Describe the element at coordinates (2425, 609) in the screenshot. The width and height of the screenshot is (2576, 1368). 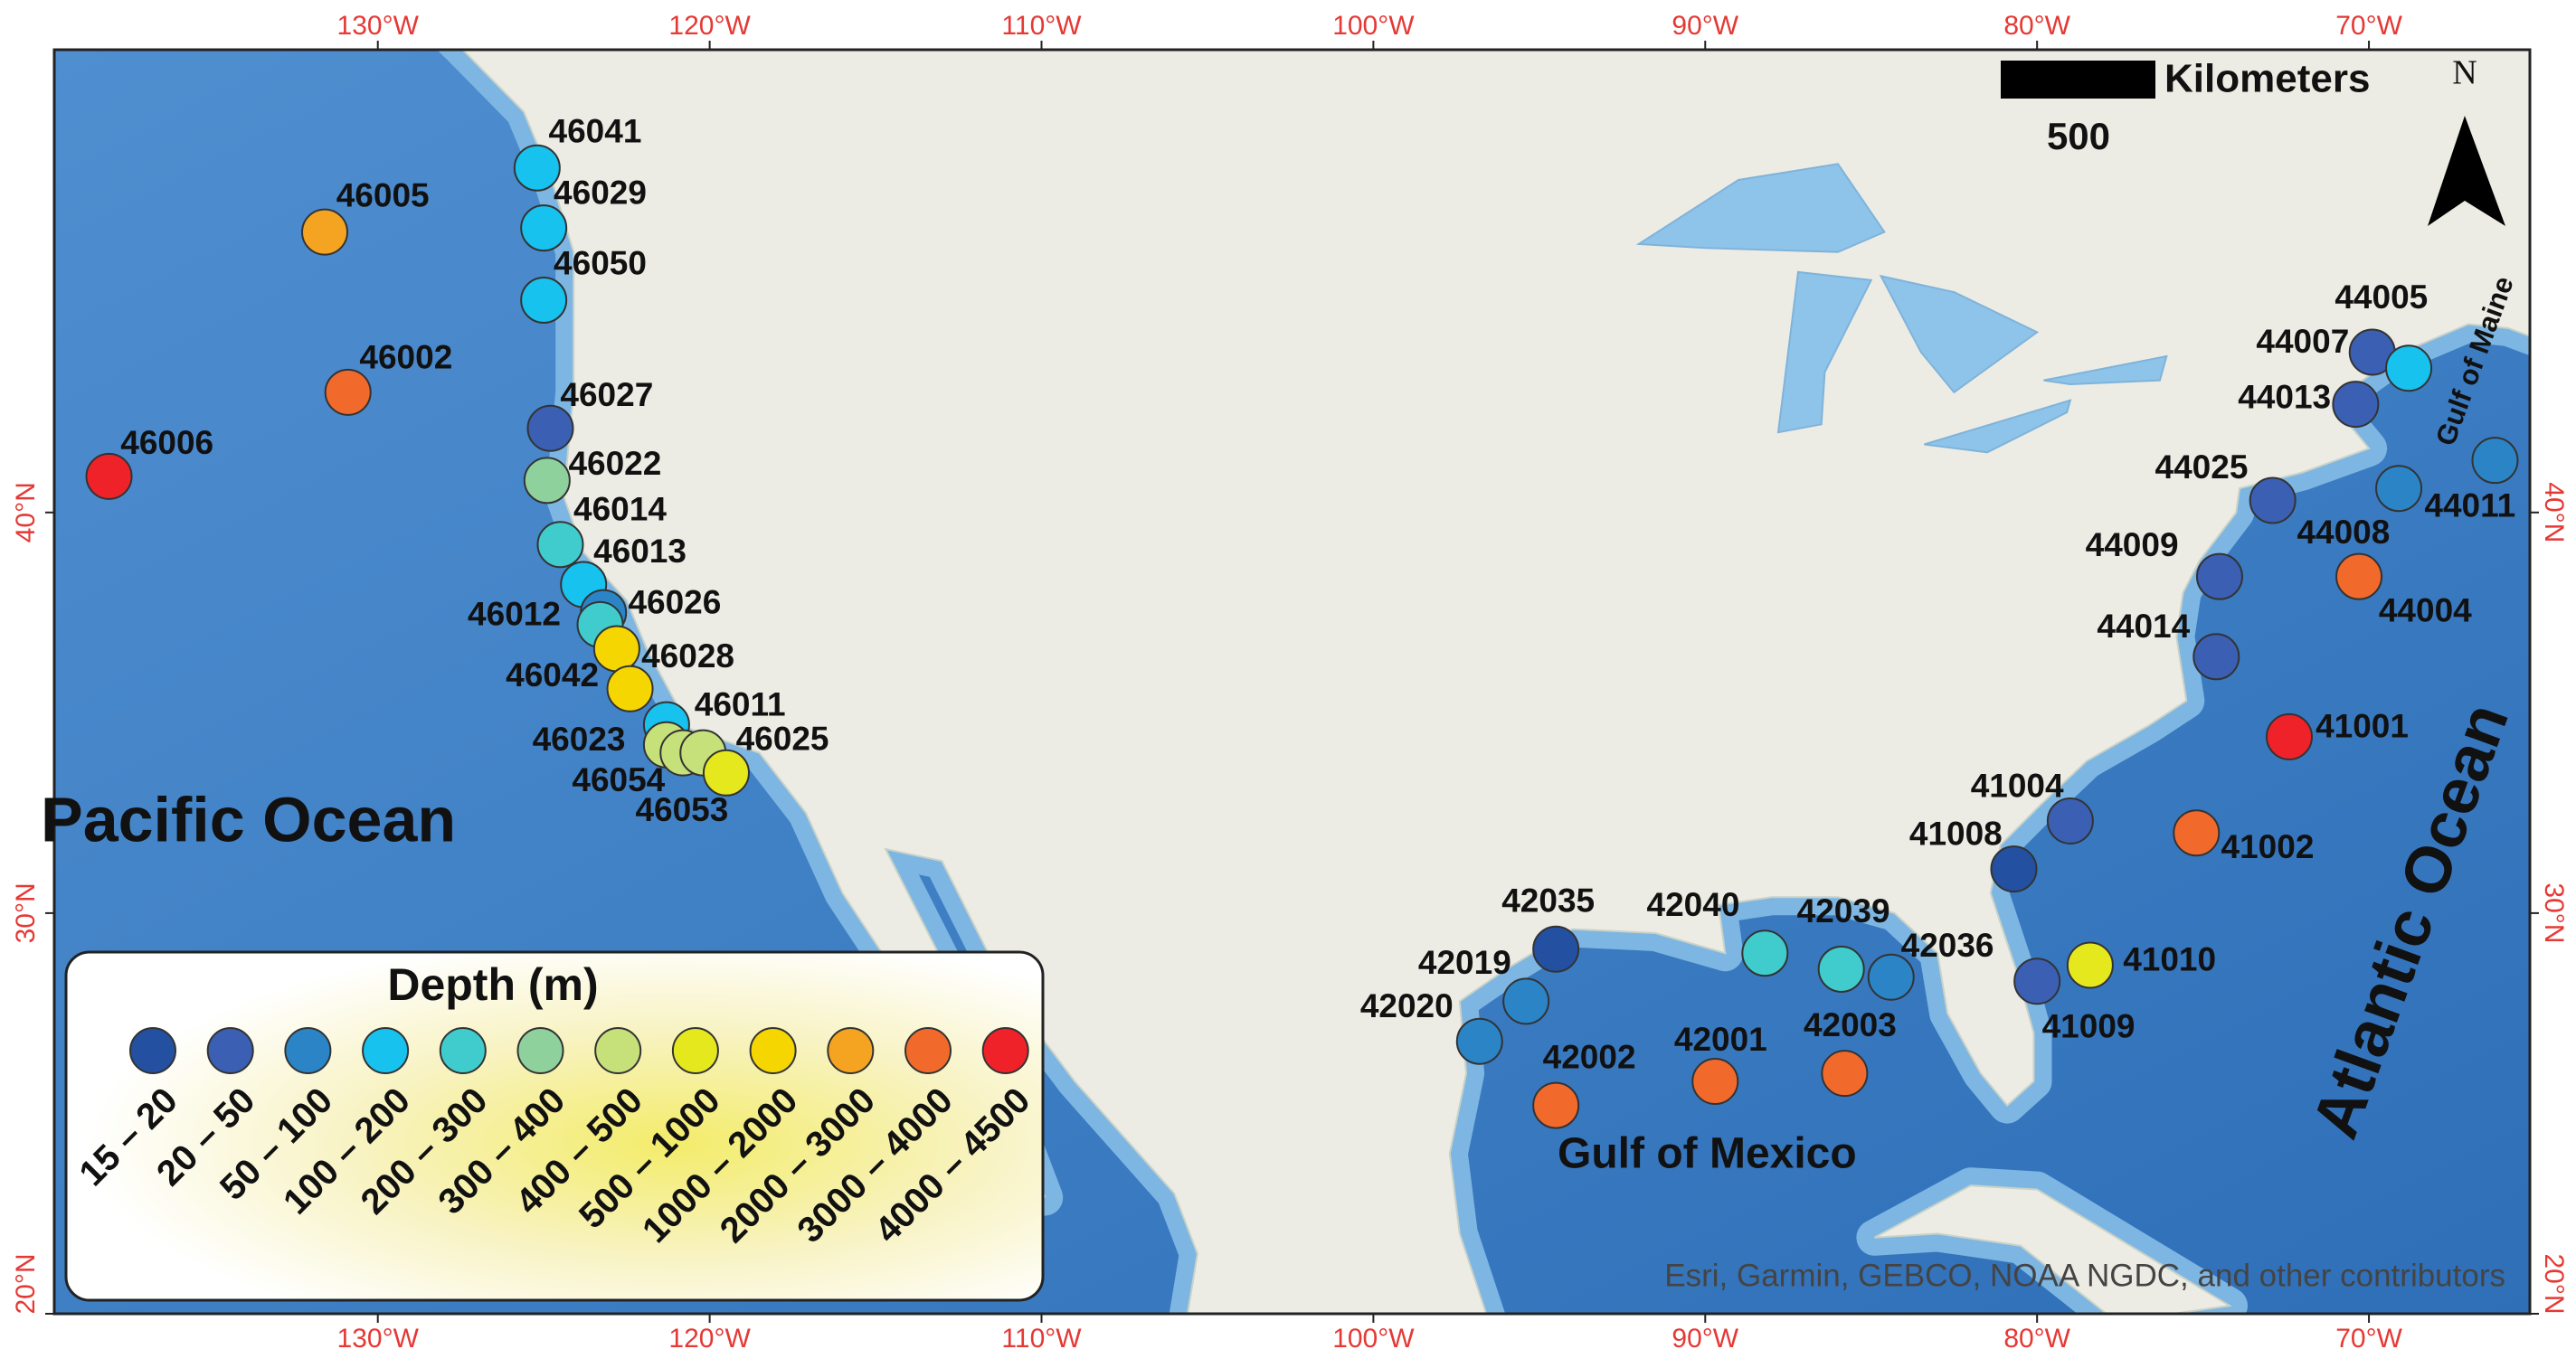
I see `station-label: 44004` at that location.